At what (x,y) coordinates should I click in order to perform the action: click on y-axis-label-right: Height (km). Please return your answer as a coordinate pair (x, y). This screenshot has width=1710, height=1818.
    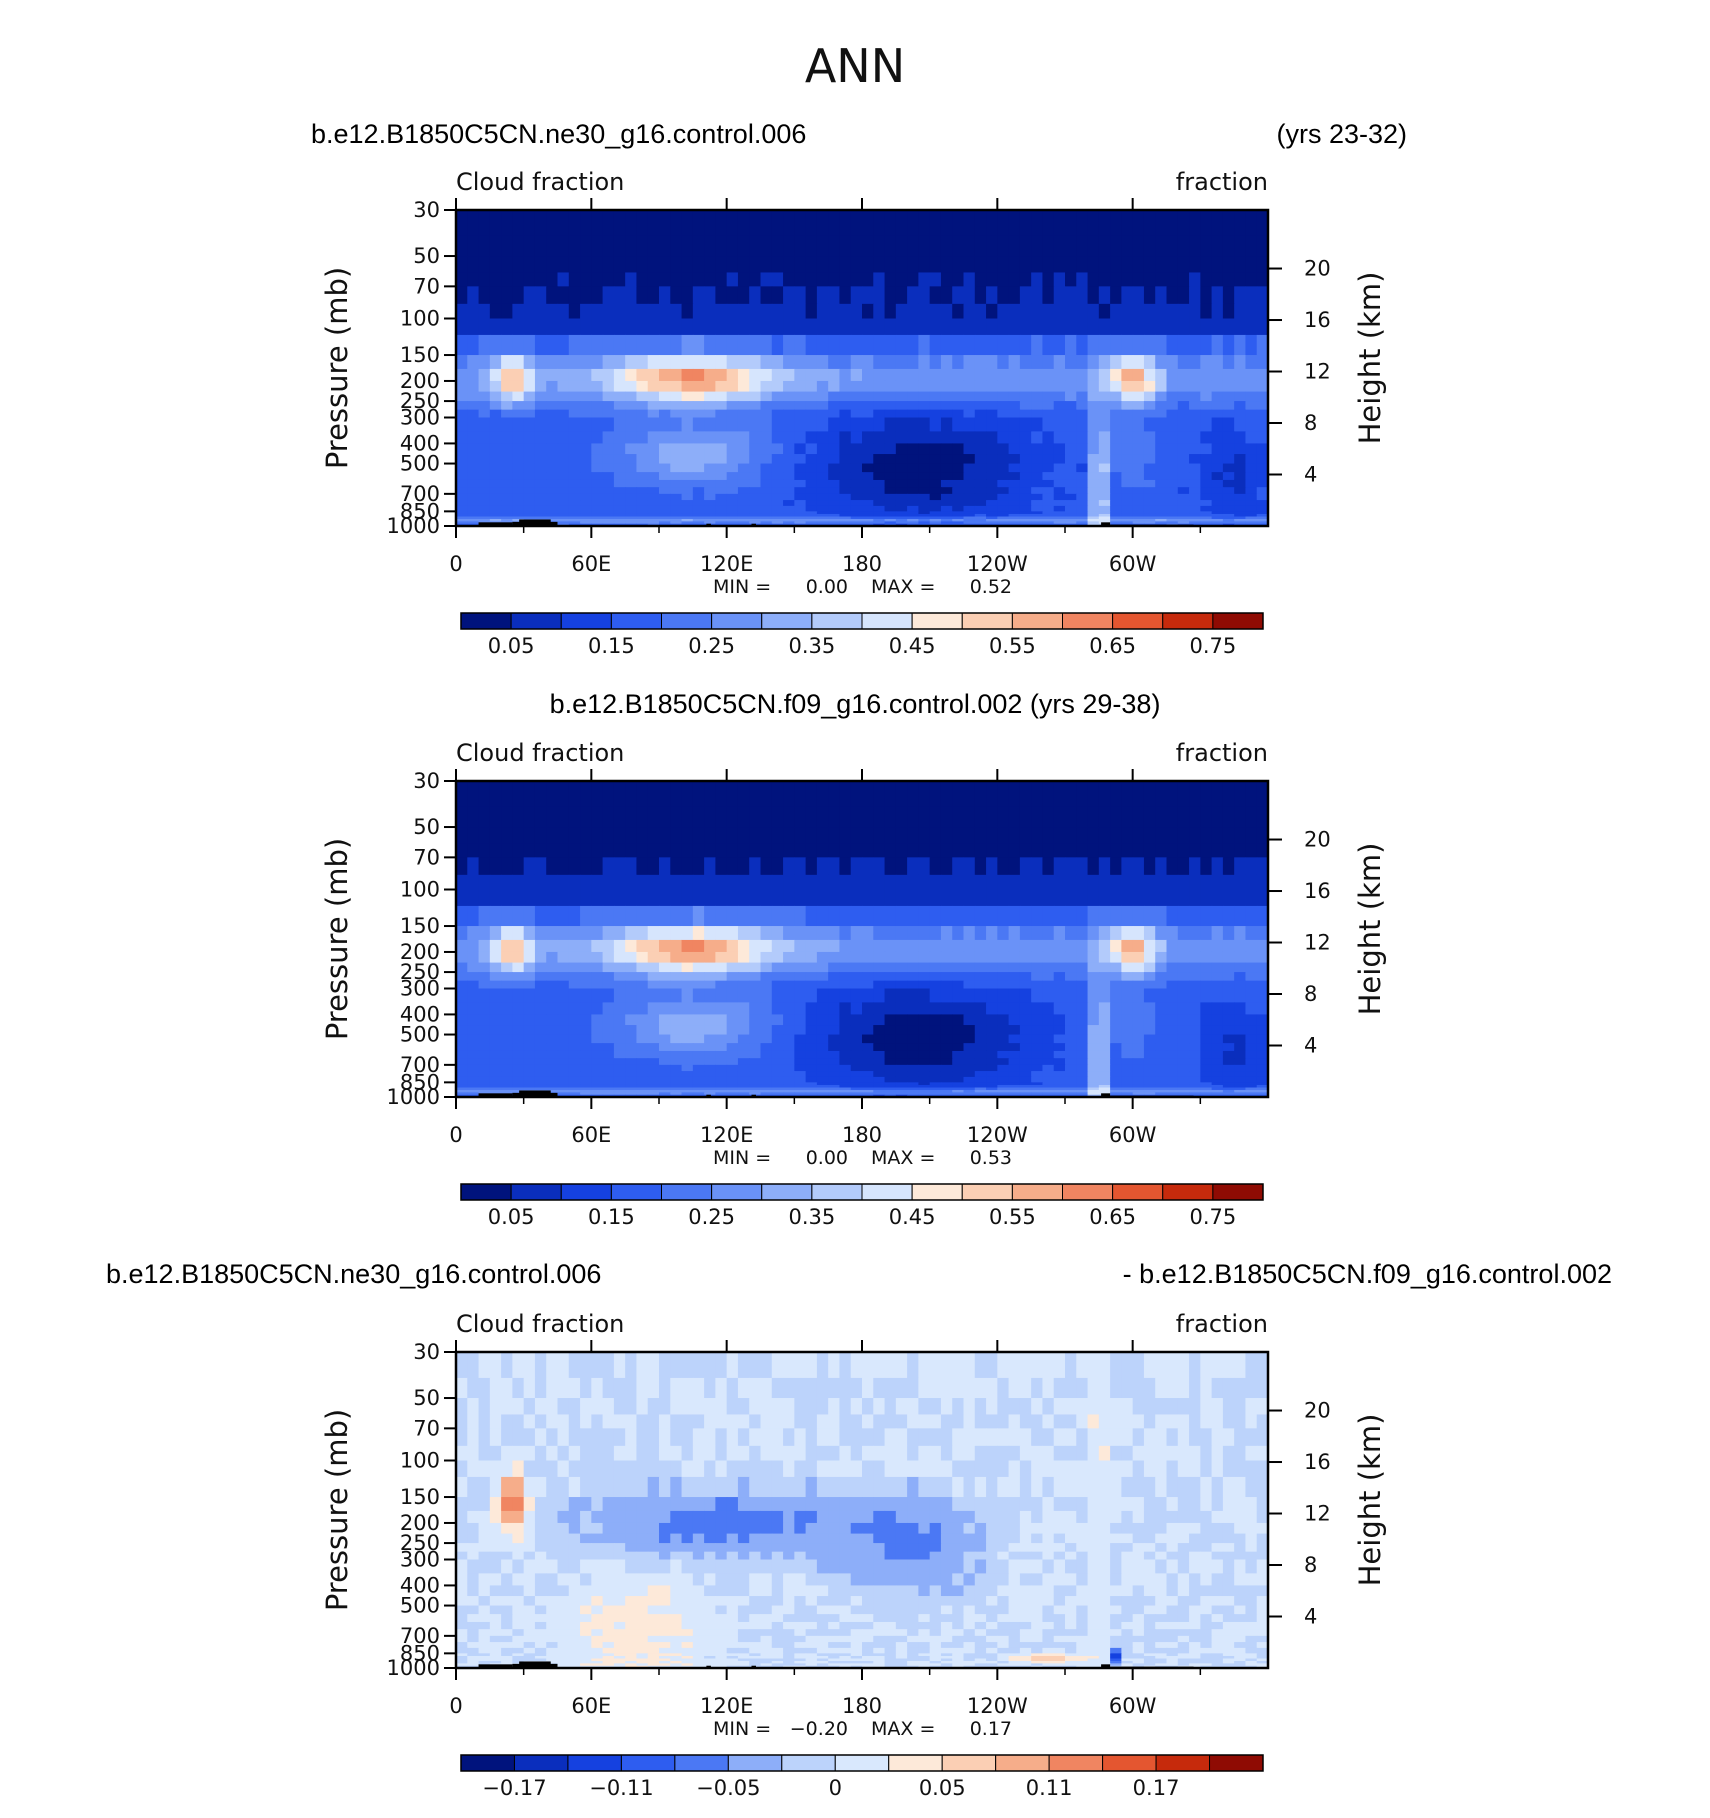
    Looking at the image, I should click on (1370, 929).